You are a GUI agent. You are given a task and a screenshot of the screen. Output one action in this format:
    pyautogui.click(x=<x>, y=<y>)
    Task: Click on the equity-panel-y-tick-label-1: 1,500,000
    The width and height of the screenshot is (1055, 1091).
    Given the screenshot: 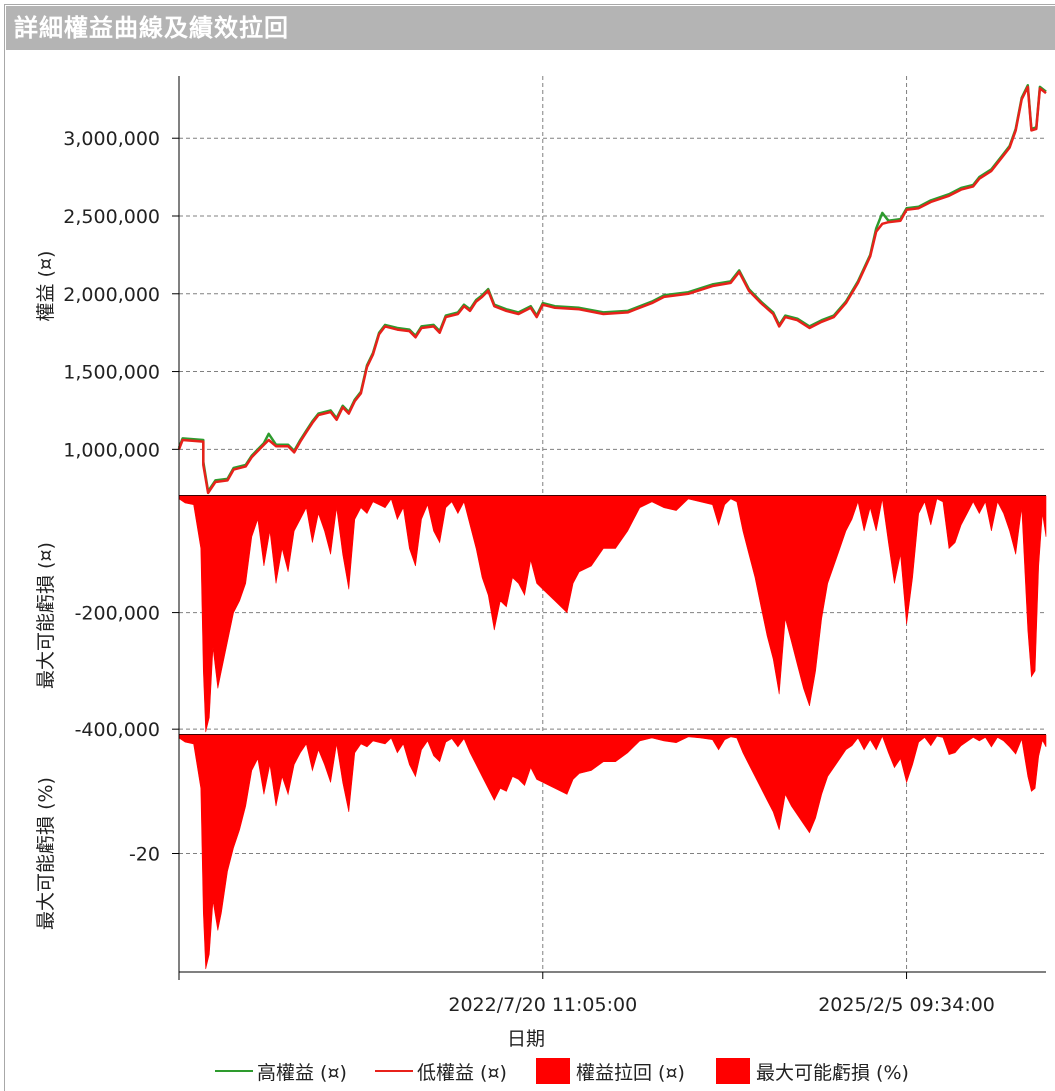 What is the action you would take?
    pyautogui.click(x=111, y=373)
    